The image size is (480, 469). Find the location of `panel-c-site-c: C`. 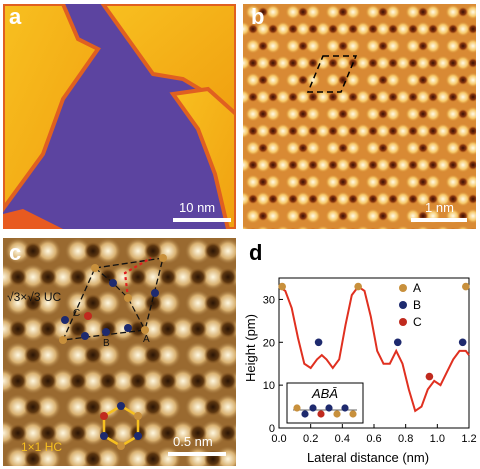

panel-c-site-c: C is located at coordinates (77, 313).